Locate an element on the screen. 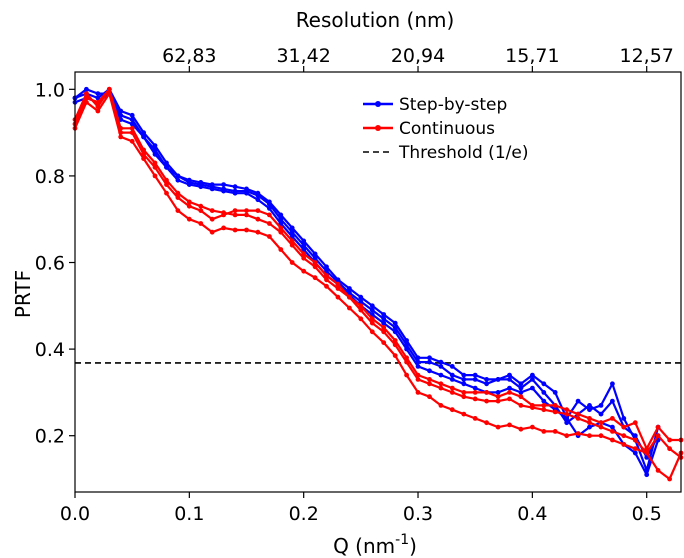 The height and width of the screenshot is (558, 684). y-tick-label: 1.0 is located at coordinates (50, 90).